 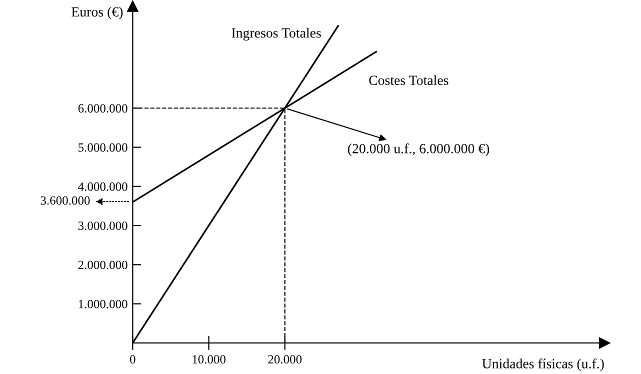 I want to click on x-tick-label: 20.000, so click(x=285, y=359).